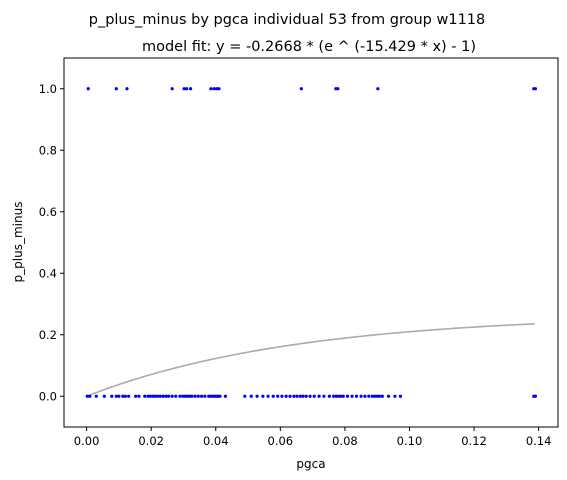 The width and height of the screenshot is (567, 480). I want to click on x-axis-label: pgca, so click(310, 464).